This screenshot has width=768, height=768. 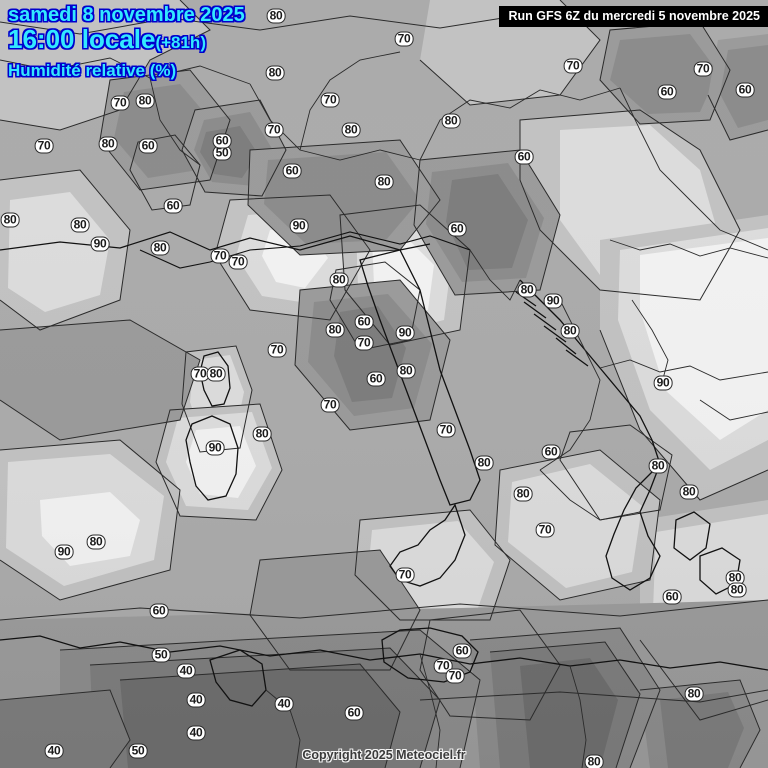 I want to click on copyright-notice: Copyright 2025 Meteociel.fr, so click(x=384, y=755).